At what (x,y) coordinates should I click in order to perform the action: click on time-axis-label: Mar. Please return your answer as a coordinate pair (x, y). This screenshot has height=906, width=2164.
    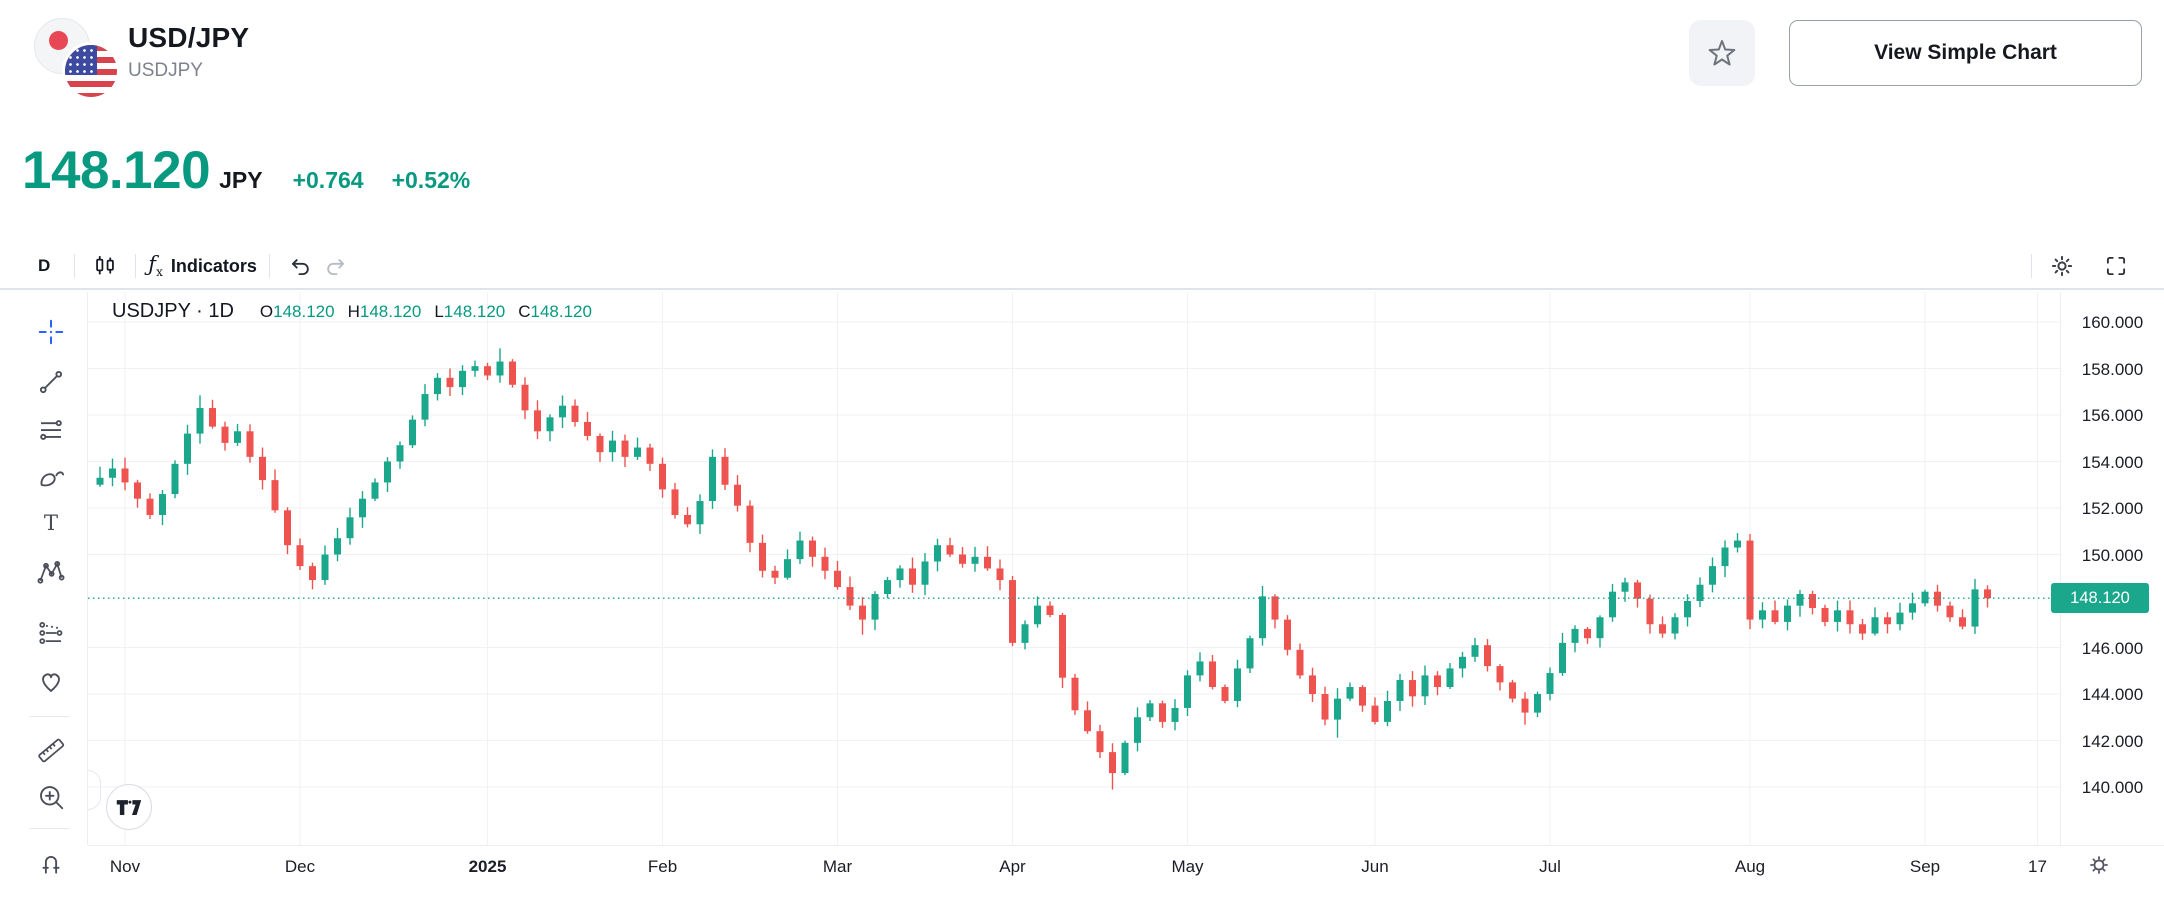
    Looking at the image, I should click on (837, 866).